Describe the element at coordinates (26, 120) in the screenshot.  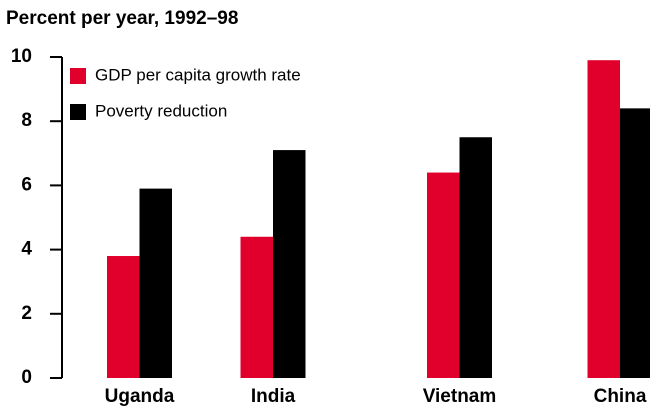
I see `y-tick-label: 8` at that location.